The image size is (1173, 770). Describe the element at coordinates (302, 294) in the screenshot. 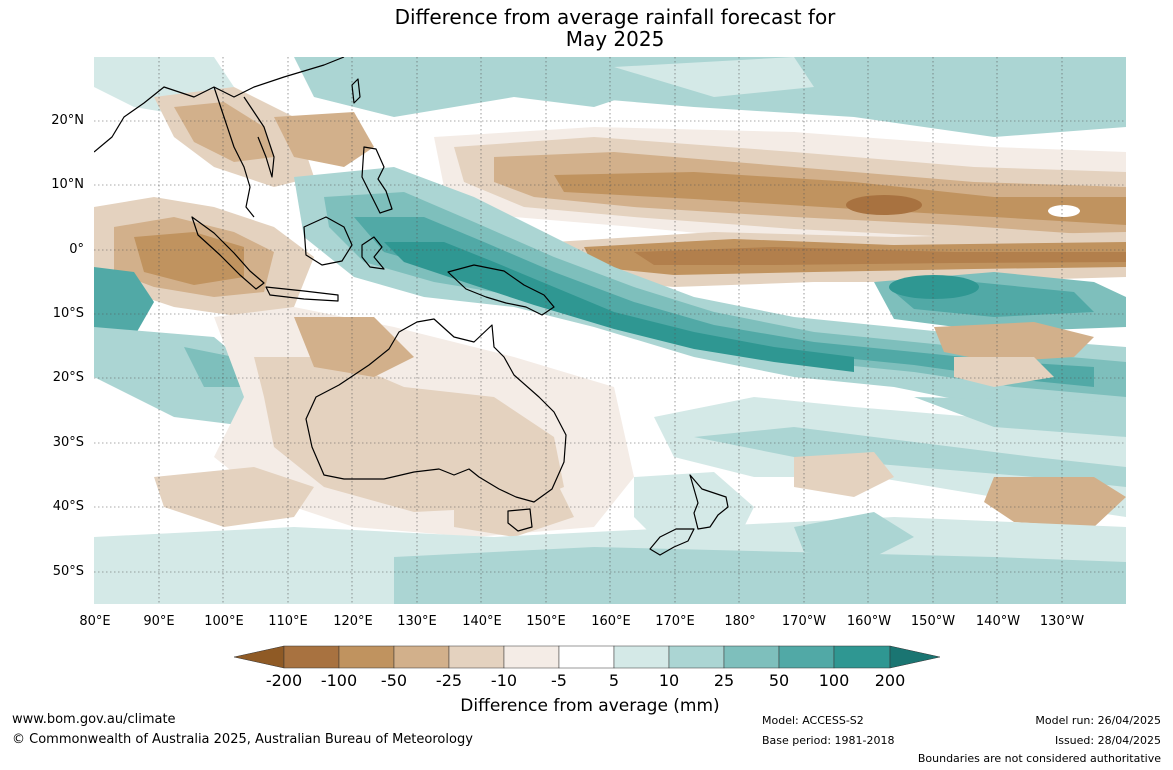

I see `java-coastline` at that location.